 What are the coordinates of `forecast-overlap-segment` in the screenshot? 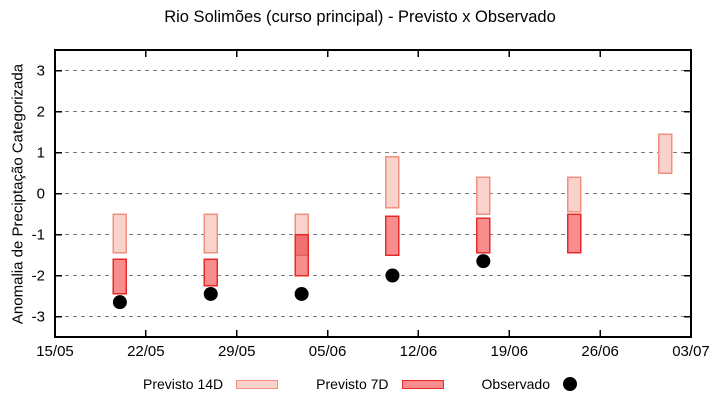 It's located at (301, 244).